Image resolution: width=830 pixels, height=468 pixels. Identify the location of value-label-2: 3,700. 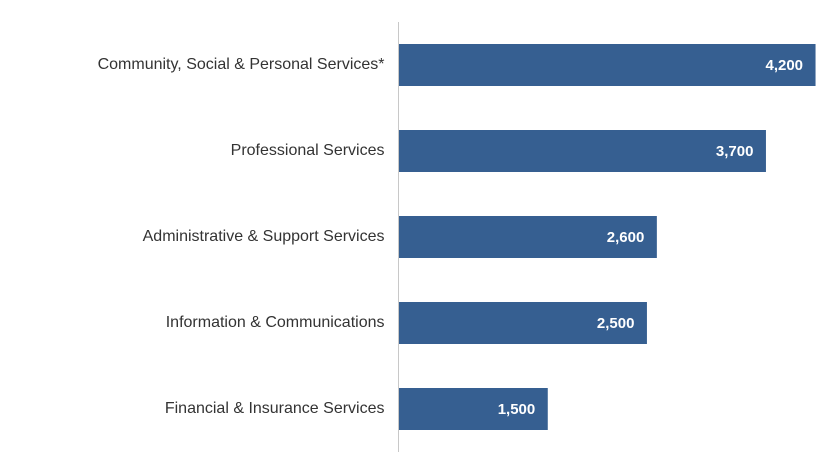
(735, 151).